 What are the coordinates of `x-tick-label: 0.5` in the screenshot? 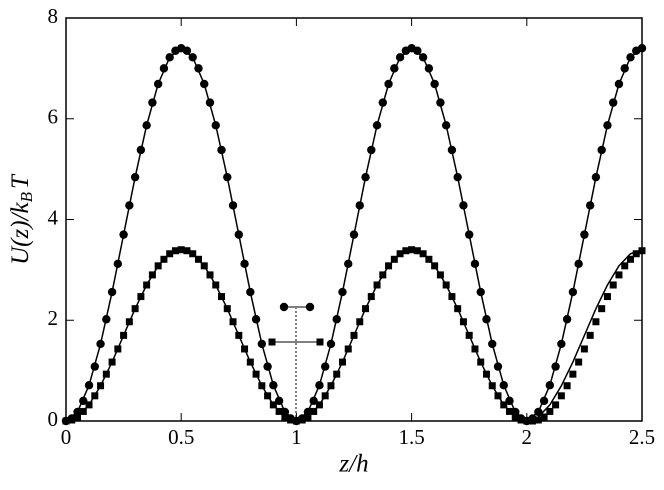 It's located at (181, 437).